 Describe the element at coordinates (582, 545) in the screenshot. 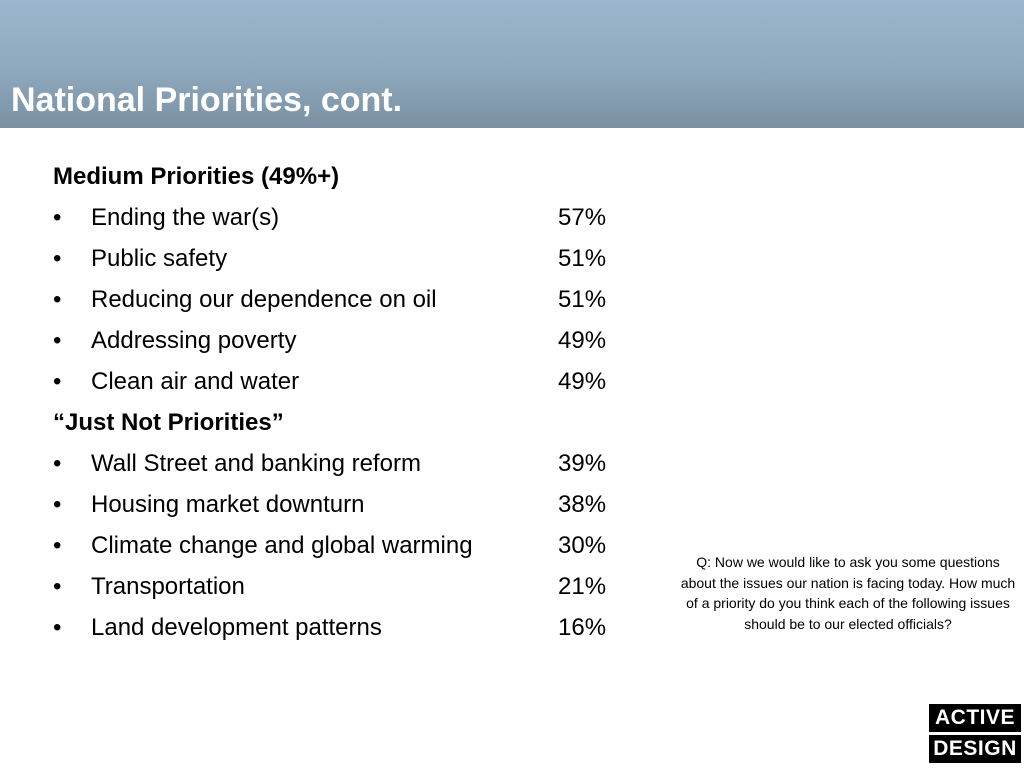

I see `item-value: 30%` at that location.